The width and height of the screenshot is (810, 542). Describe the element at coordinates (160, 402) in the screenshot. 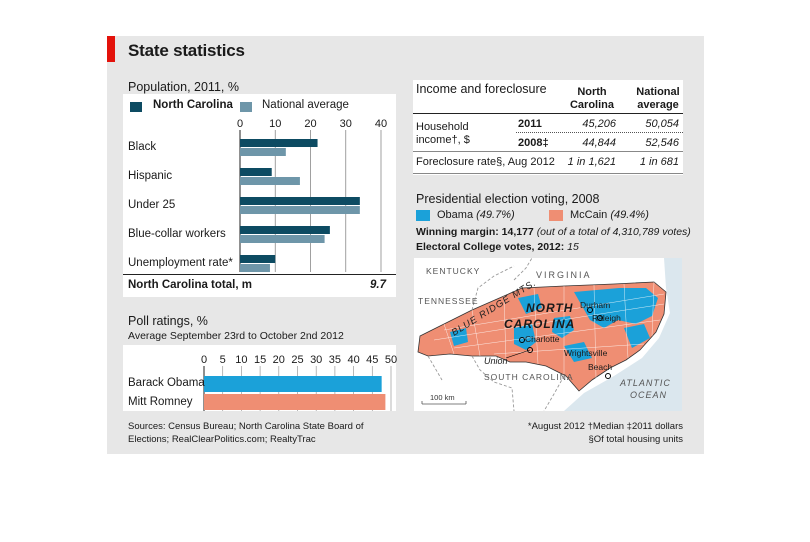

I see `poll-label-romney: Mitt Romney` at that location.